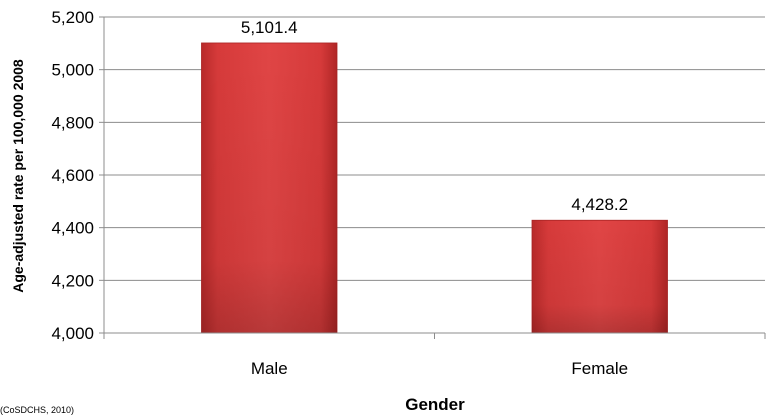  I want to click on y-tick-labels: 4,000 4,200 4,400 4,600 4,800 5,000 5,200, so click(72, 175).